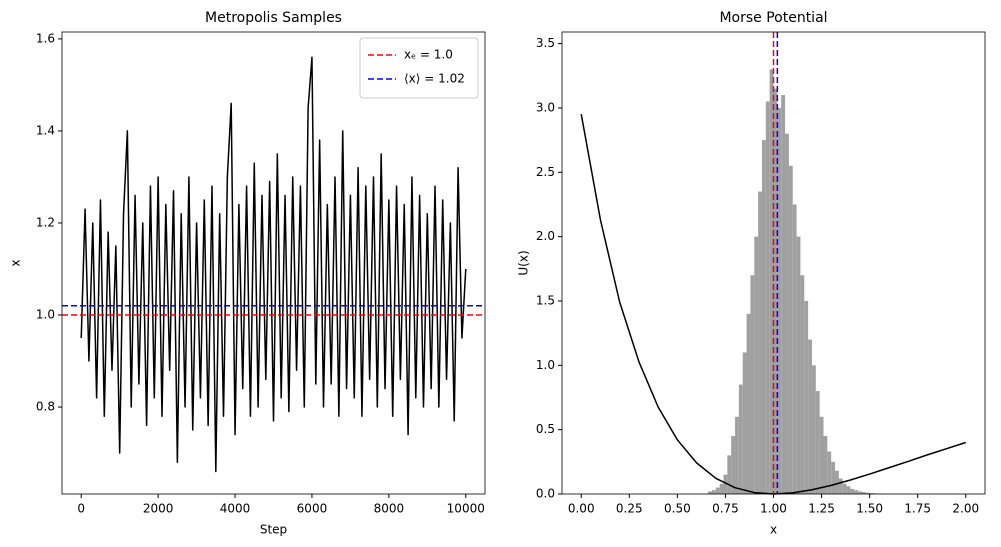  What do you see at coordinates (273, 18) in the screenshot?
I see `chart-title: Metropolis Samples` at bounding box center [273, 18].